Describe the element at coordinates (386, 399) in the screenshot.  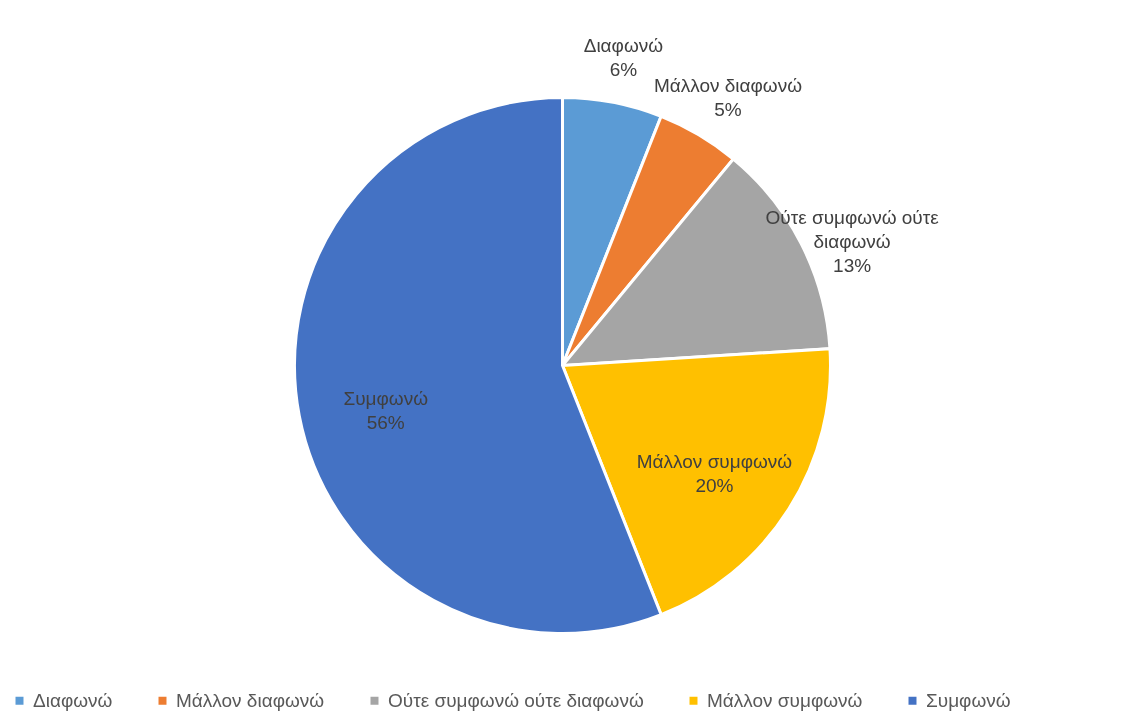
I see `slice-label: Συμφωνώ` at that location.